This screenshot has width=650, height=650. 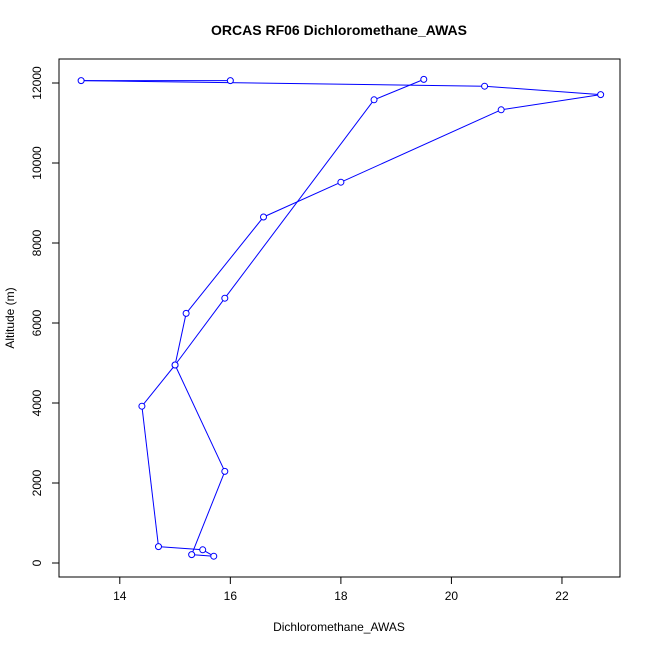 I want to click on y-axis: 0 2000 4000 6000 8000 10000 12000, so click(x=44, y=316).